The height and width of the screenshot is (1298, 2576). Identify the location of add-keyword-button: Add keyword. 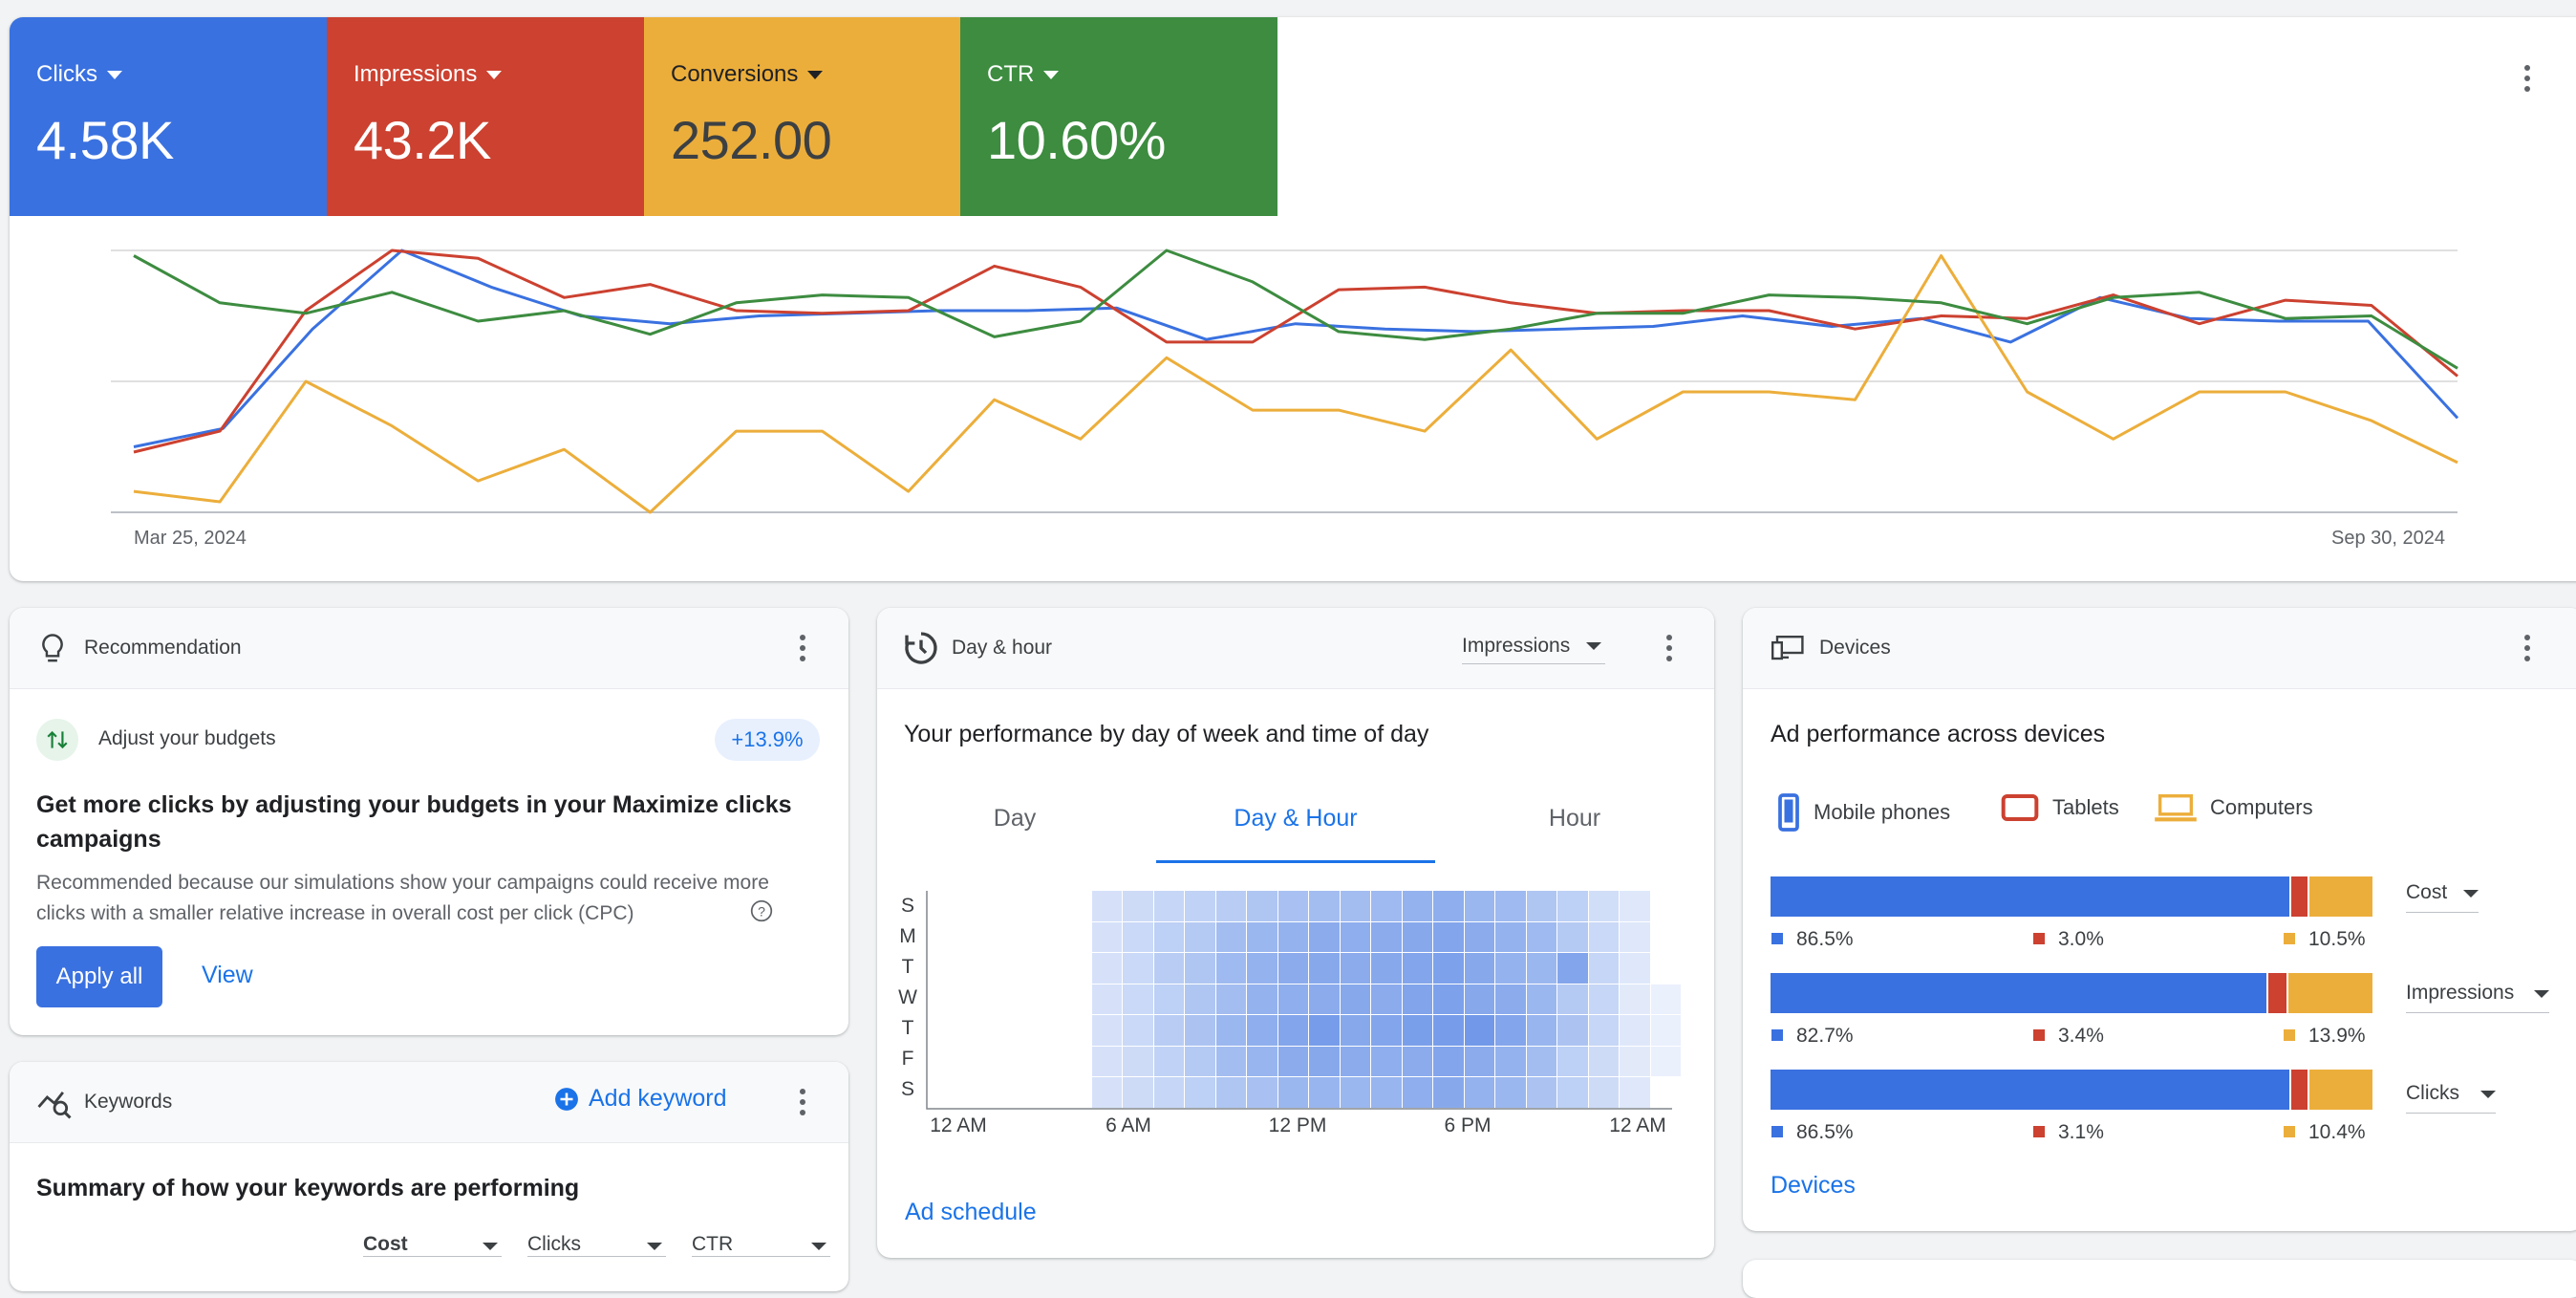
(640, 1099).